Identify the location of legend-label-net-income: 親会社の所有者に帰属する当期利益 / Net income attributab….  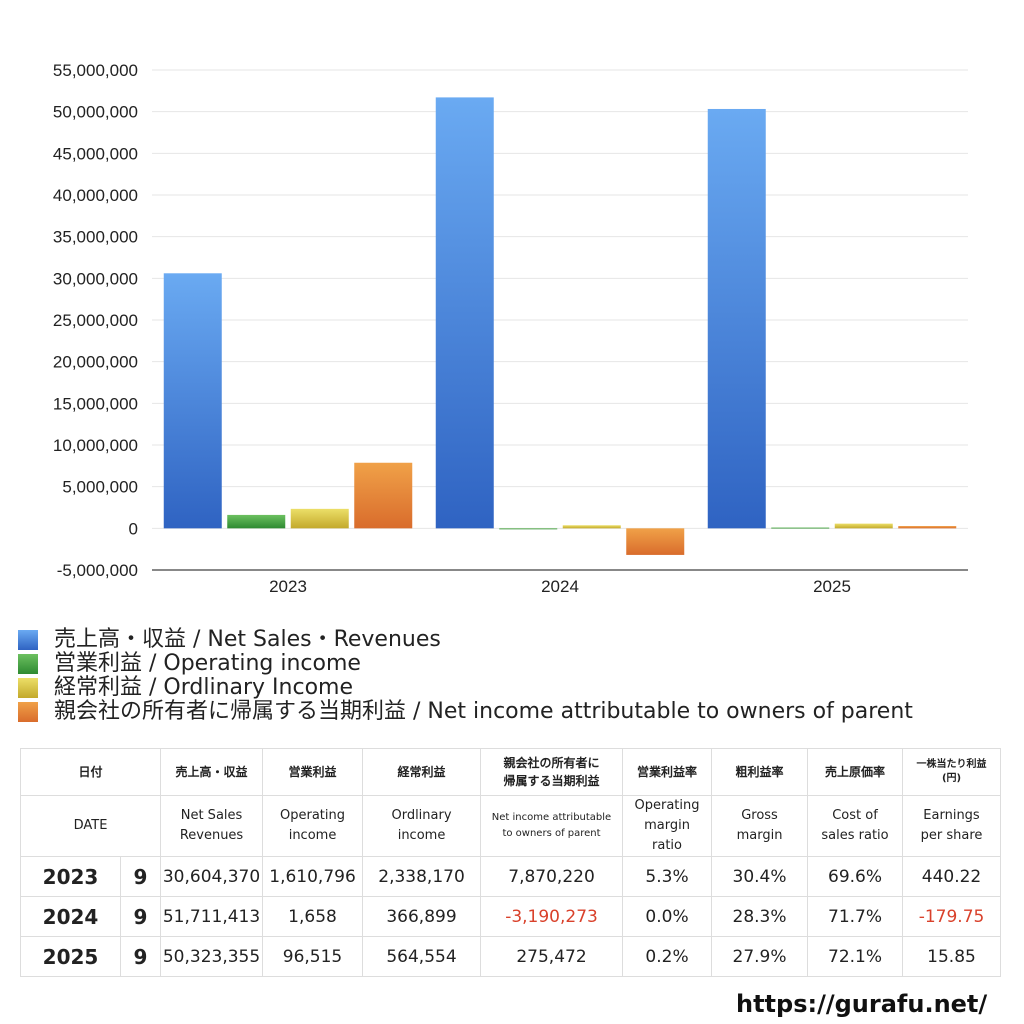
(483, 711).